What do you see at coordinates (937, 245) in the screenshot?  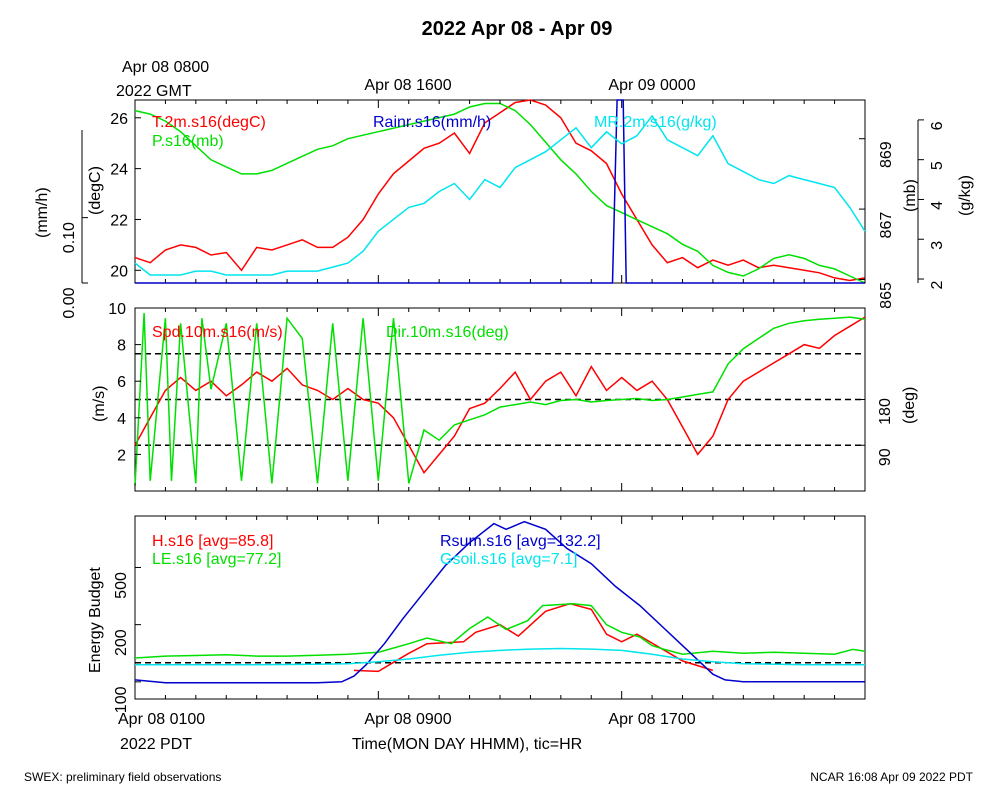 I see `y-tick-label-gkg: 3` at bounding box center [937, 245].